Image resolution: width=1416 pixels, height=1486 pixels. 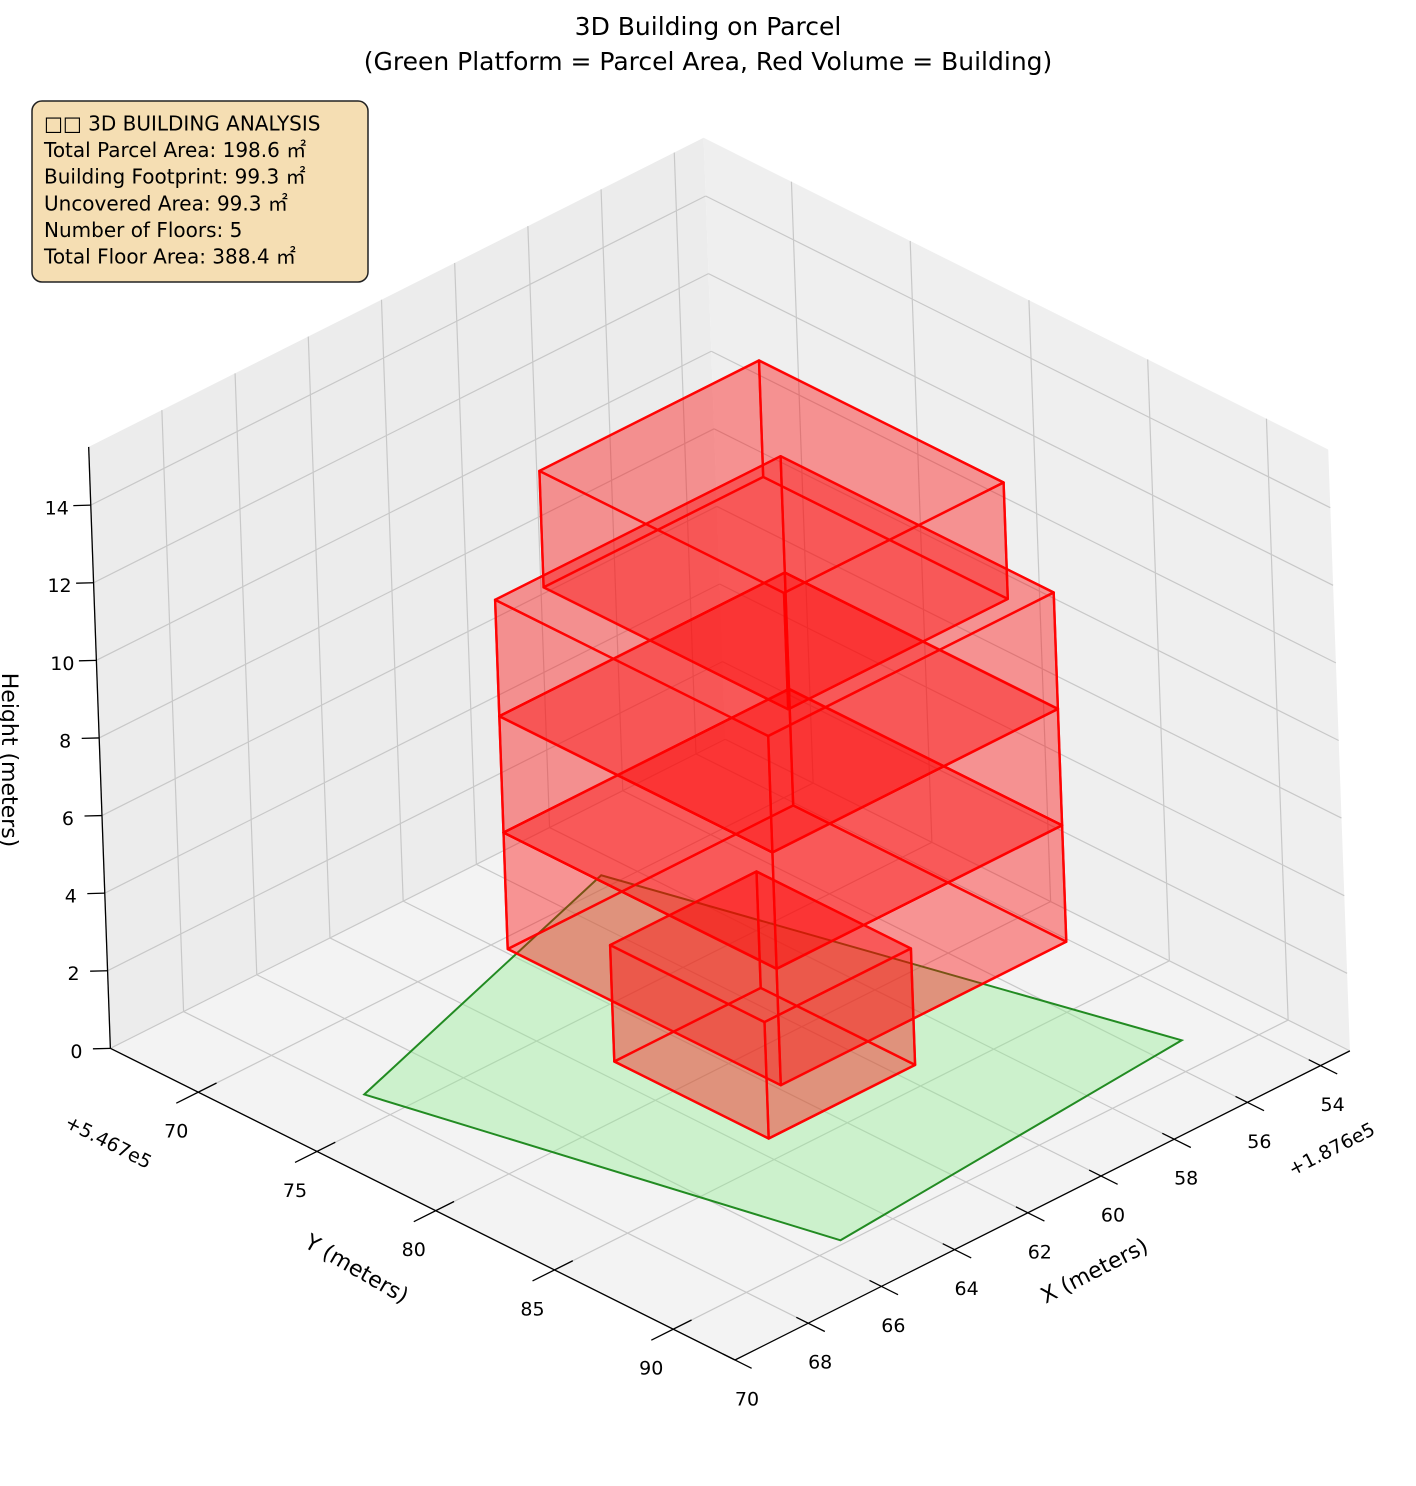 What do you see at coordinates (295, 1191) in the screenshot?
I see `y-tick-label: 75` at bounding box center [295, 1191].